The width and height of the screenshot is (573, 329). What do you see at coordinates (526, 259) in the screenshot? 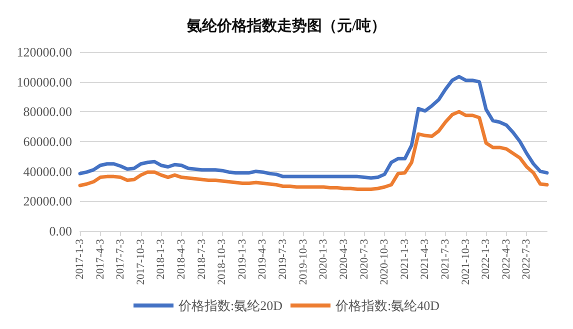
I see `x-tick-label: 2022-7-3` at bounding box center [526, 259].